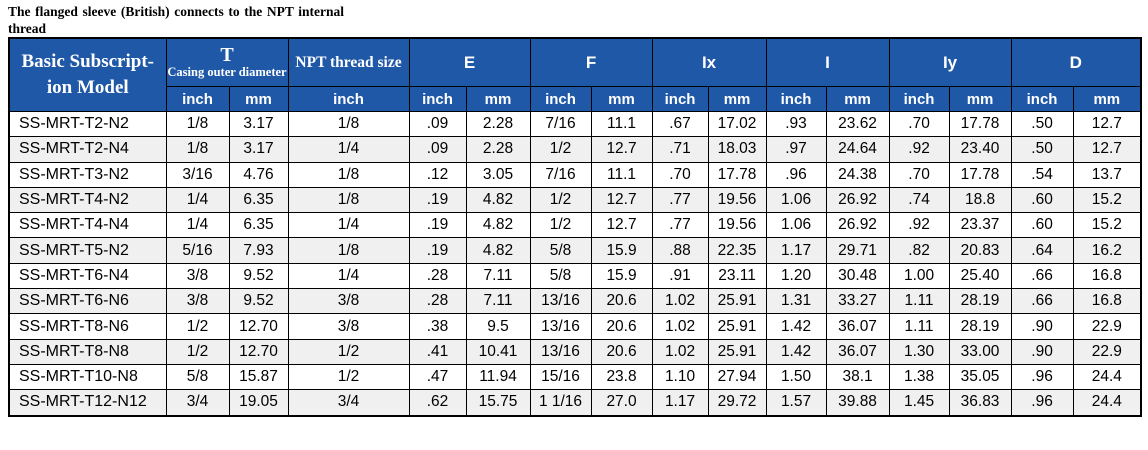 Image resolution: width=1148 pixels, height=450 pixels. What do you see at coordinates (857, 124) in the screenshot?
I see `value-cell: 23.62` at bounding box center [857, 124].